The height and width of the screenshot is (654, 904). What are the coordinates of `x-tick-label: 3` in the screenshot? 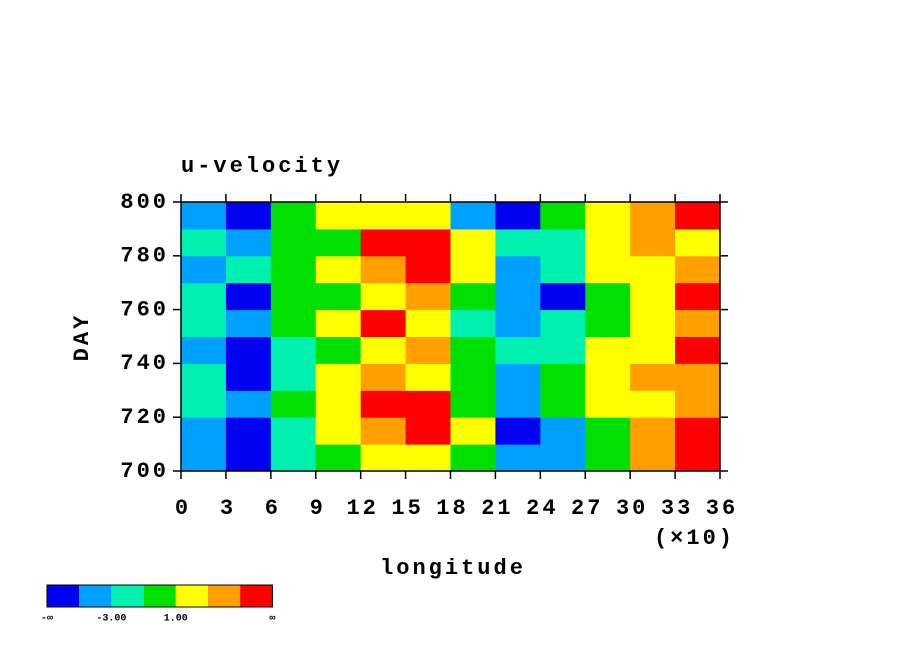 It's located at (228, 508).